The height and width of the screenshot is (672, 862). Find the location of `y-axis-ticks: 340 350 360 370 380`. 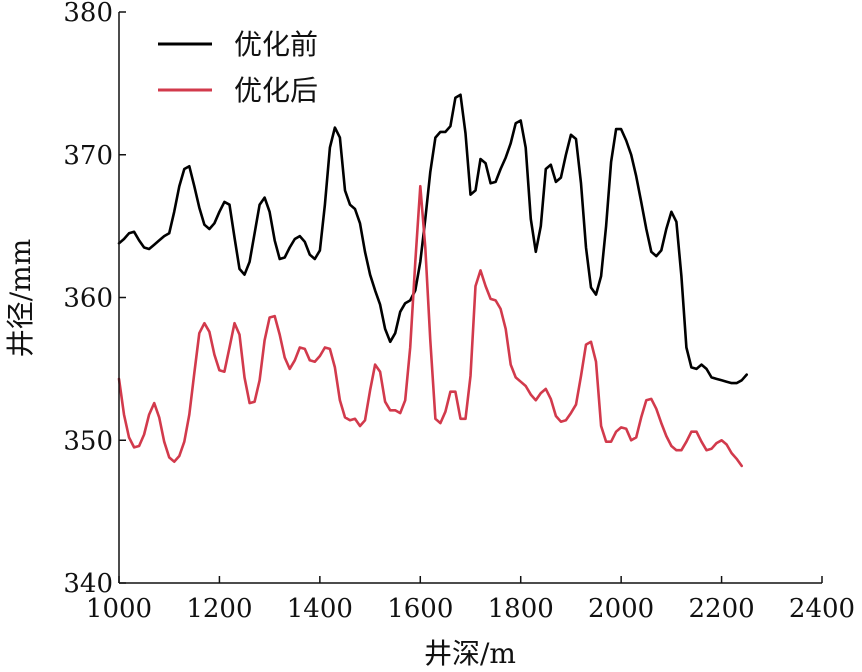

y-axis-ticks: 340 350 360 370 380 is located at coordinates (94, 299).